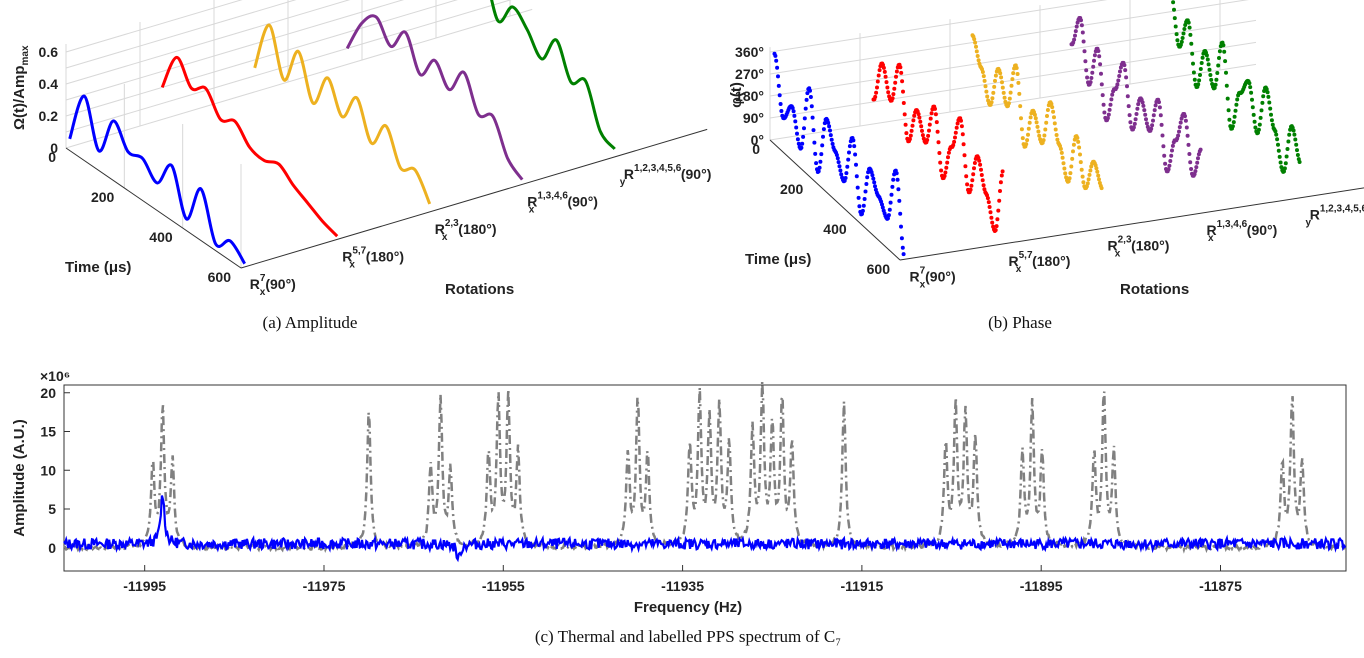  Describe the element at coordinates (144, 586) in the screenshot. I see `x-tick-label-c: -11995` at that location.